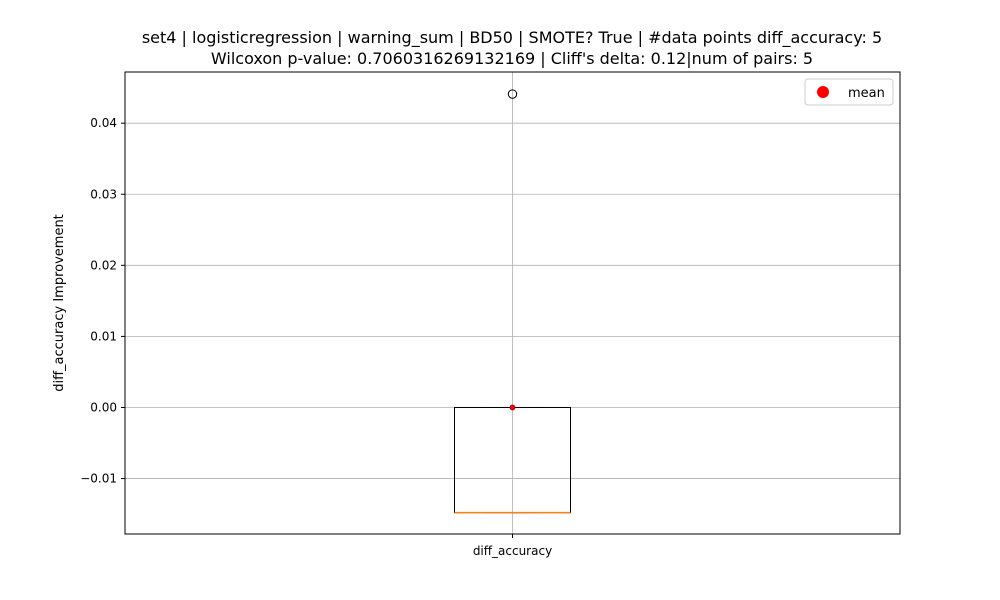 This screenshot has width=1000, height=600. I want to click on legend-mean-label: mean, so click(866, 93).